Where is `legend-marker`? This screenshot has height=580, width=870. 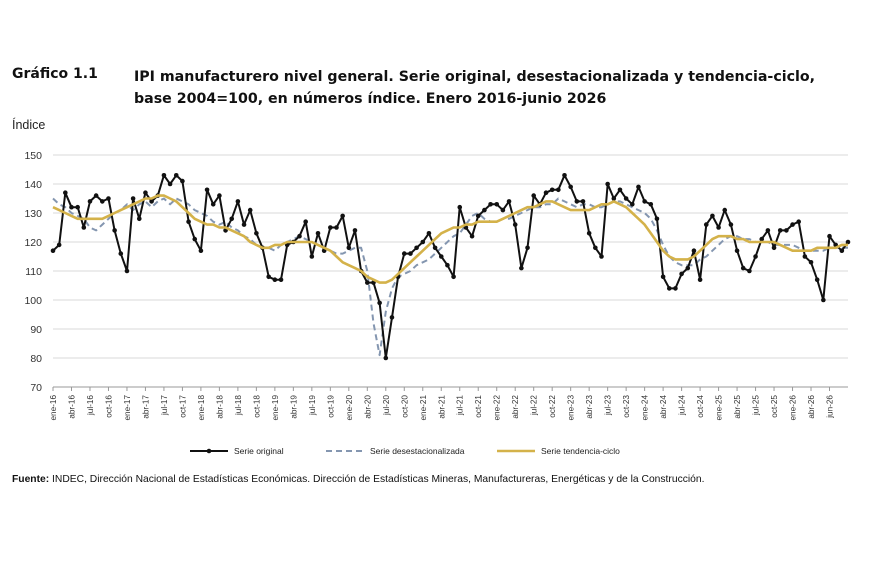 legend-marker is located at coordinates (209, 451).